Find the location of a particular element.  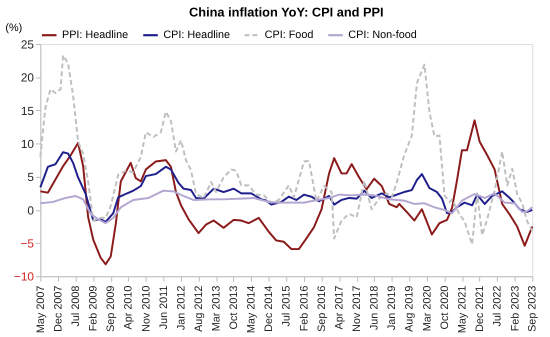

x-tick-label: Dec 2014 is located at coordinates (269, 309).